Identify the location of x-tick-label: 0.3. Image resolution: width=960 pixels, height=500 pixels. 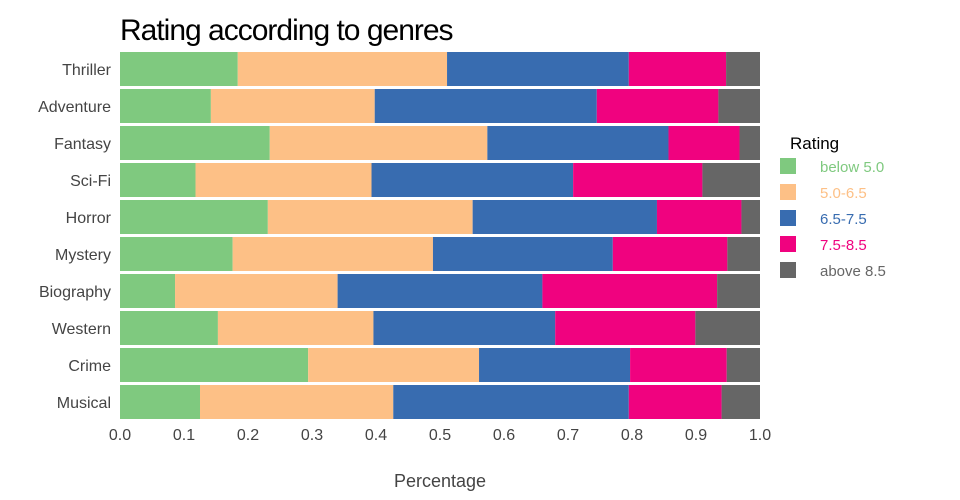
(312, 435).